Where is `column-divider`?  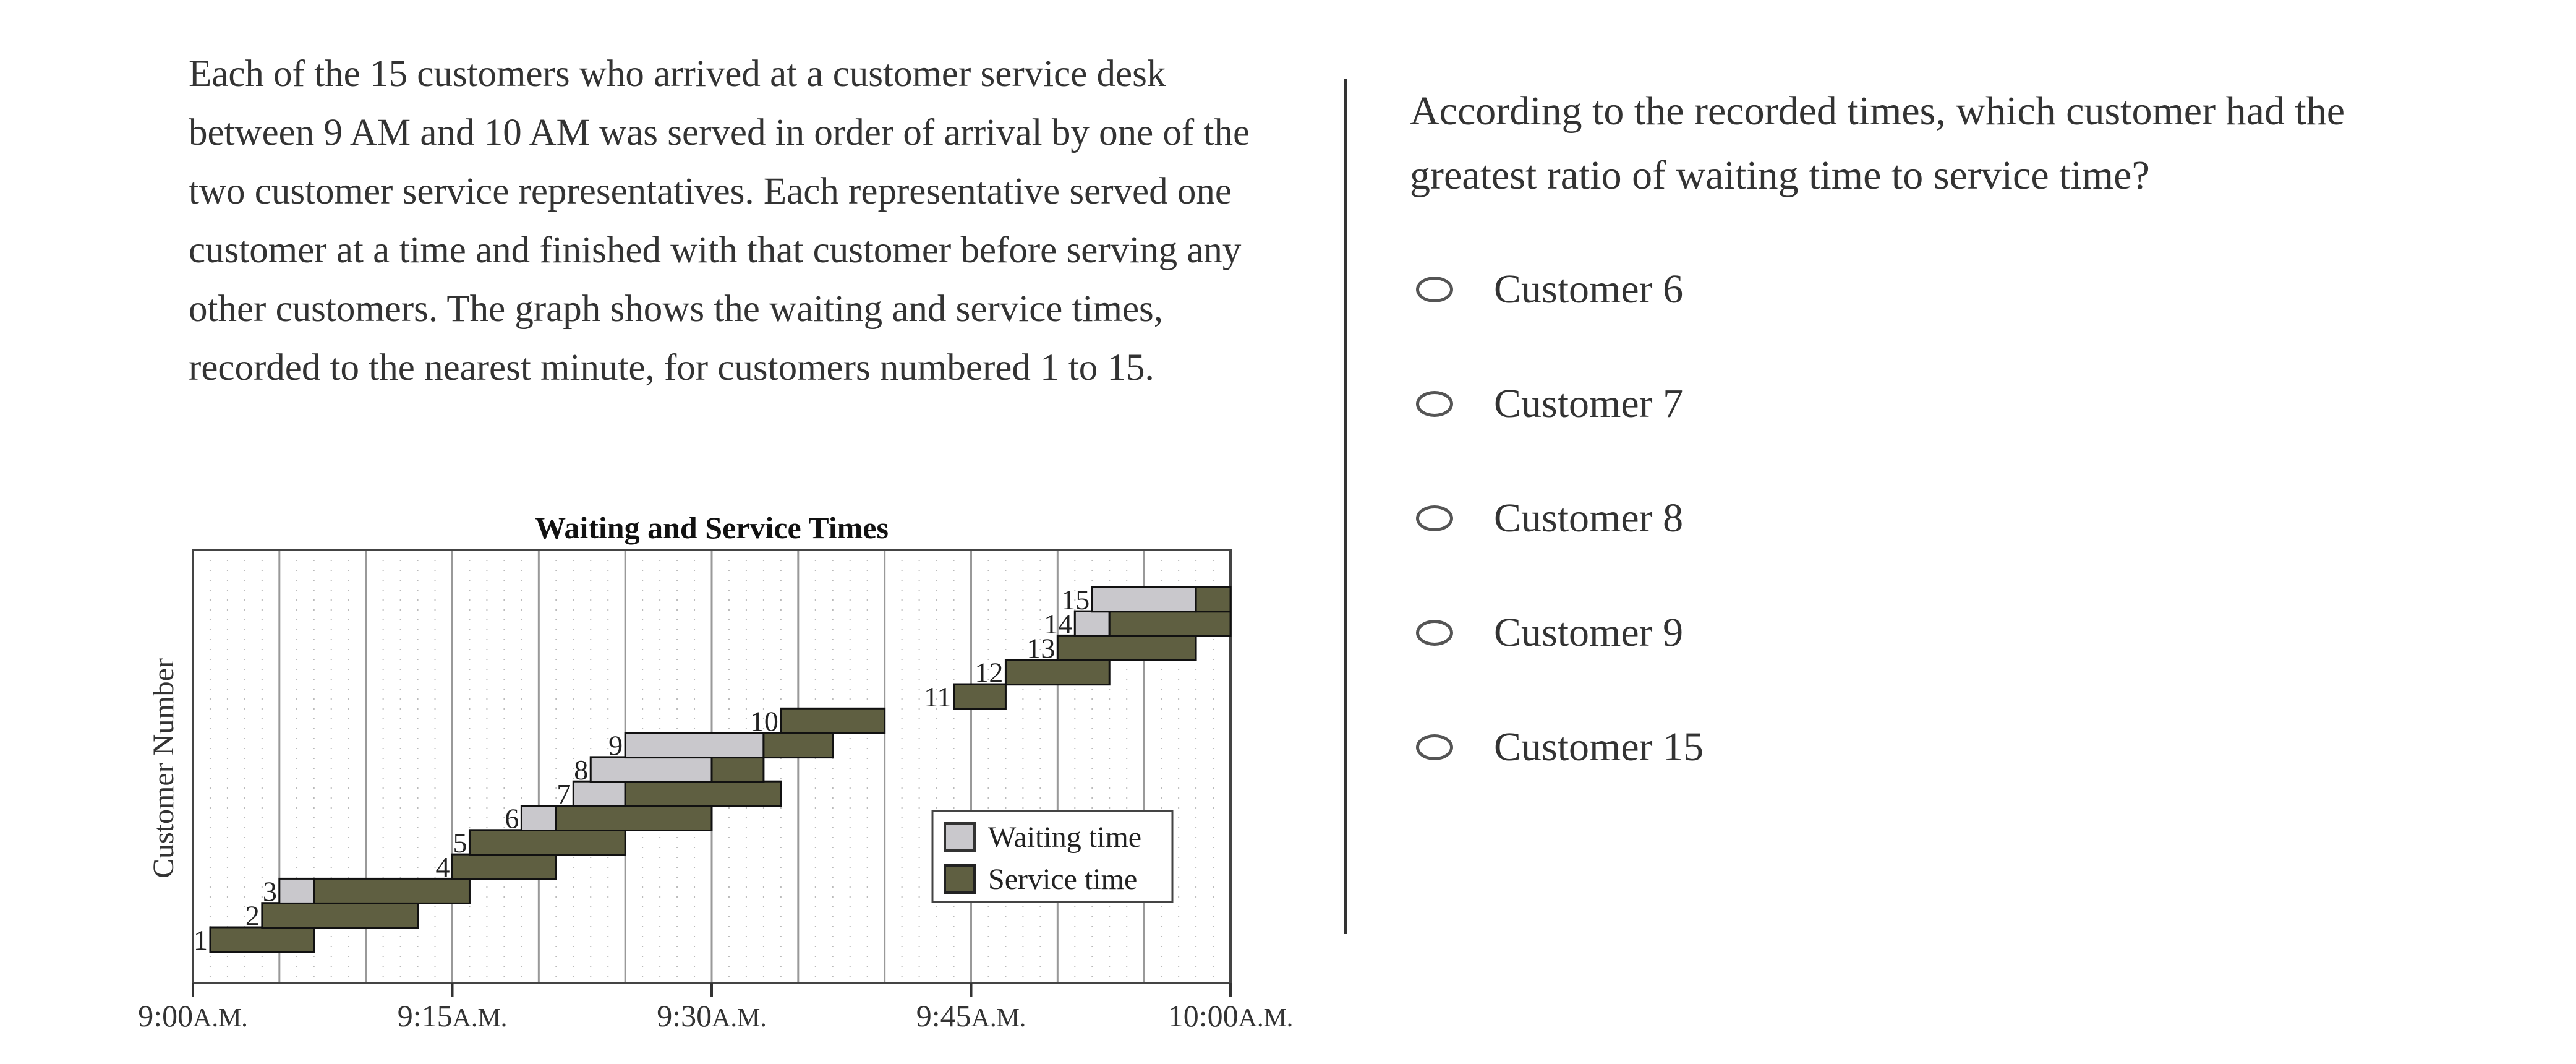 column-divider is located at coordinates (1345, 507).